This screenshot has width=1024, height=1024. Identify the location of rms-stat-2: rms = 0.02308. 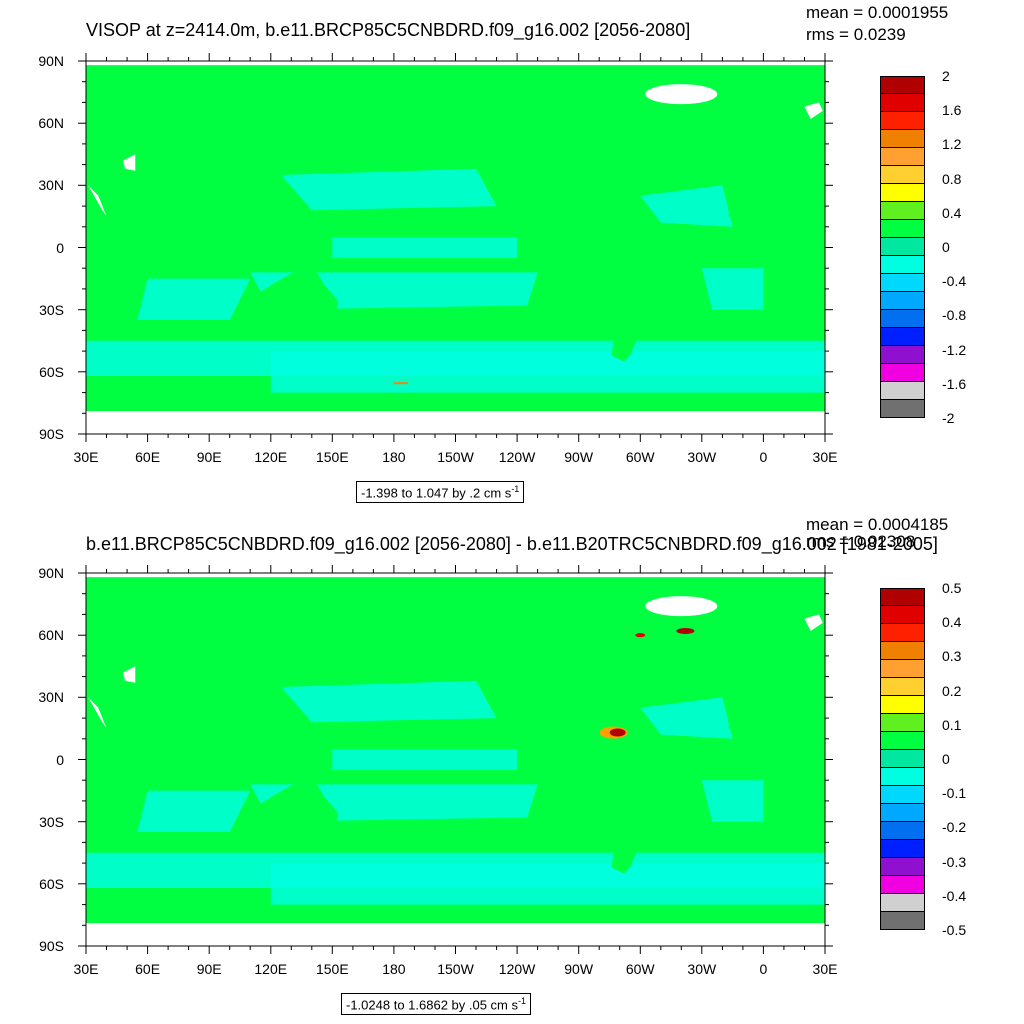
(861, 541).